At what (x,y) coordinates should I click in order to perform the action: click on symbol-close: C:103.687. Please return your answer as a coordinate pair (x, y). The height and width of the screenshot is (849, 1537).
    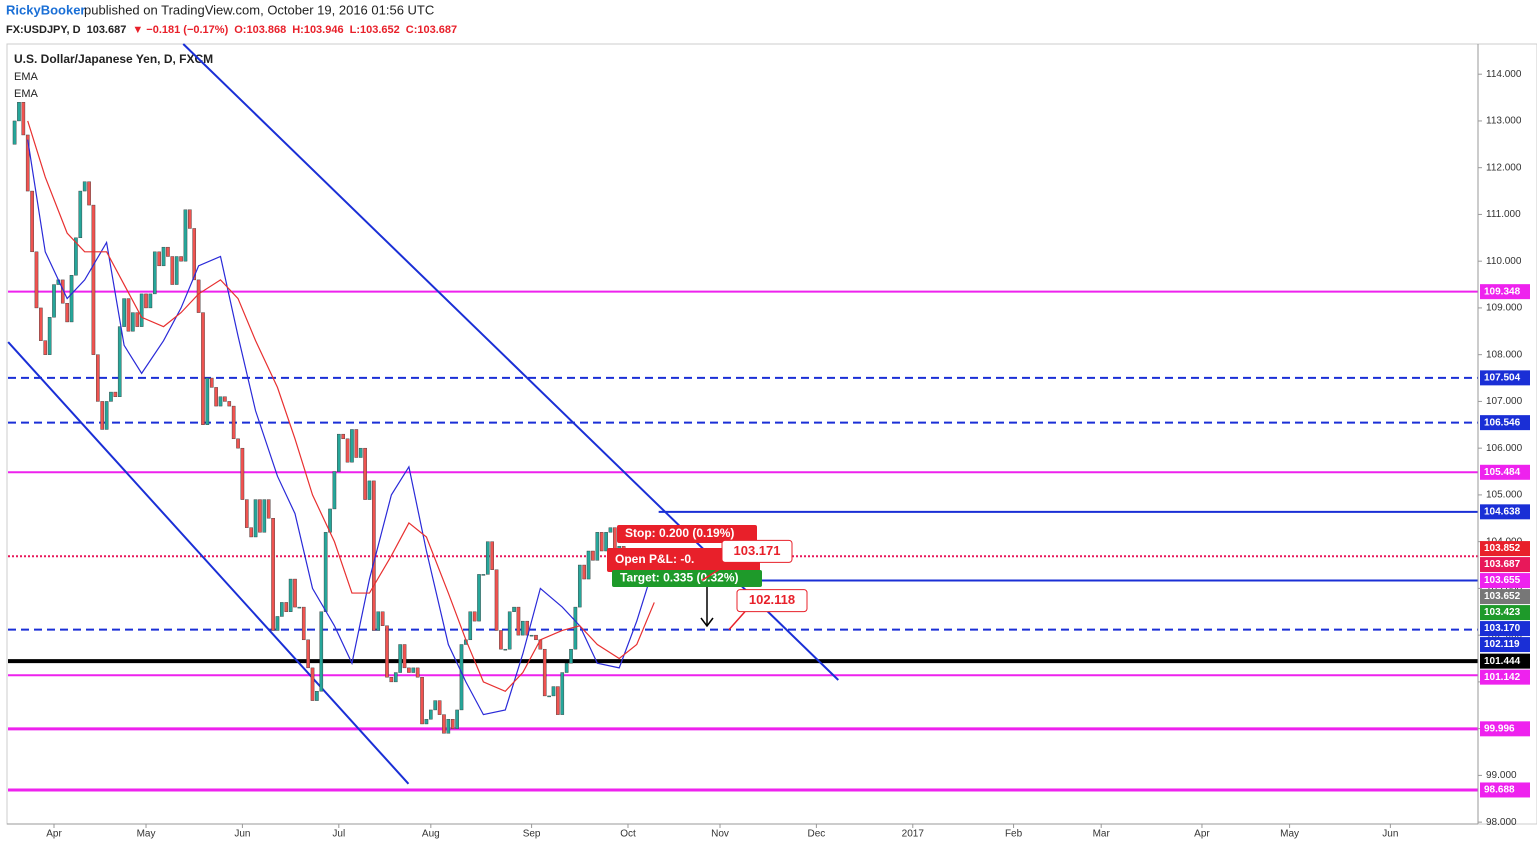
    Looking at the image, I should click on (431, 30).